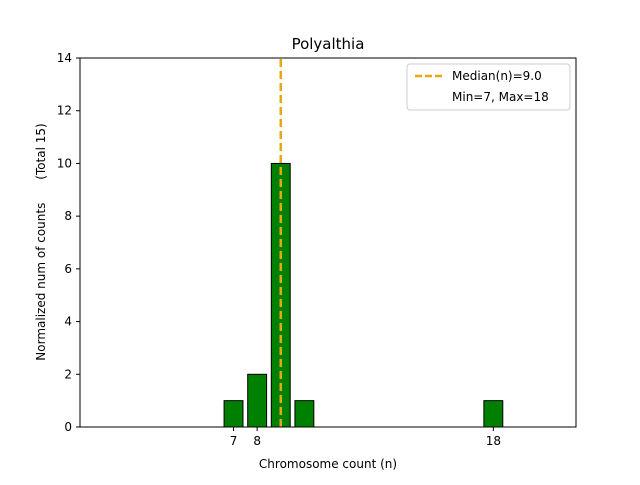  Describe the element at coordinates (64, 58) in the screenshot. I see `y-tick-label: 14` at that location.